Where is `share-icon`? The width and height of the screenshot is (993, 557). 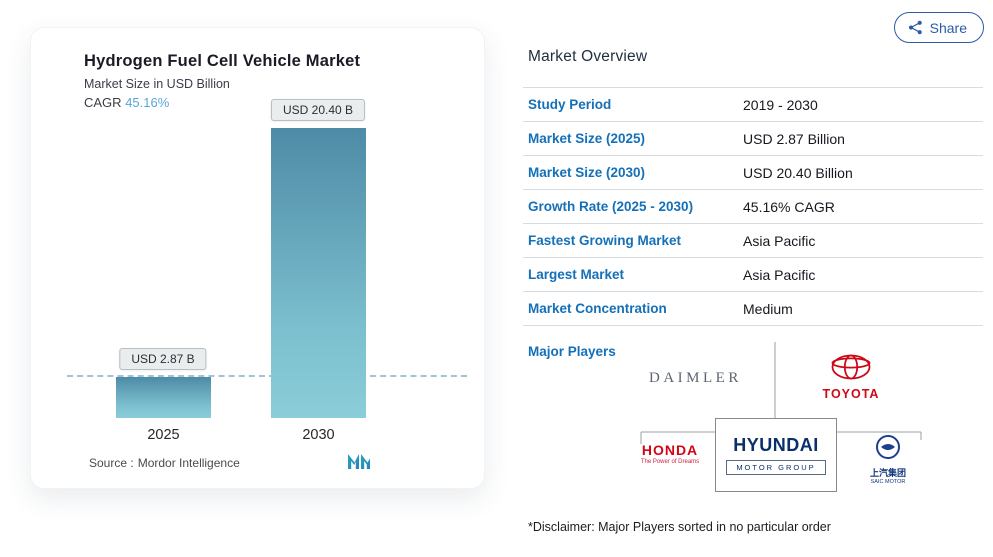 share-icon is located at coordinates (915, 27).